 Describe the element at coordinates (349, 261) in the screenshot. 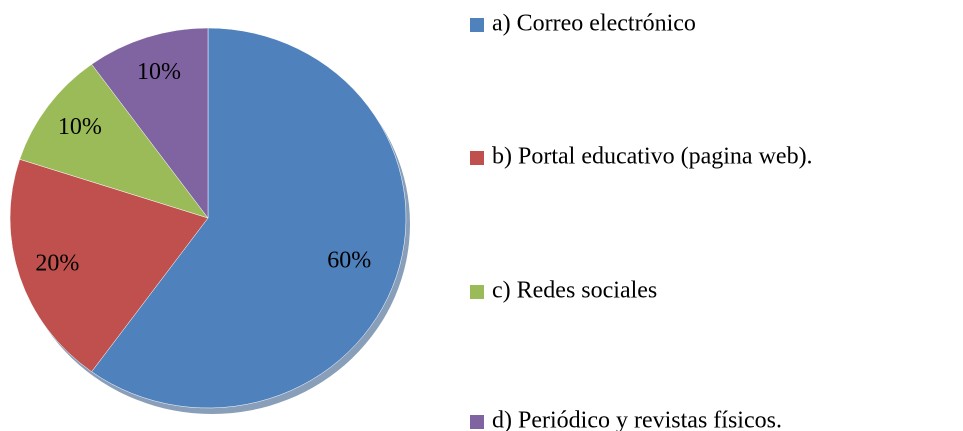

I see `data-label: 60%` at that location.